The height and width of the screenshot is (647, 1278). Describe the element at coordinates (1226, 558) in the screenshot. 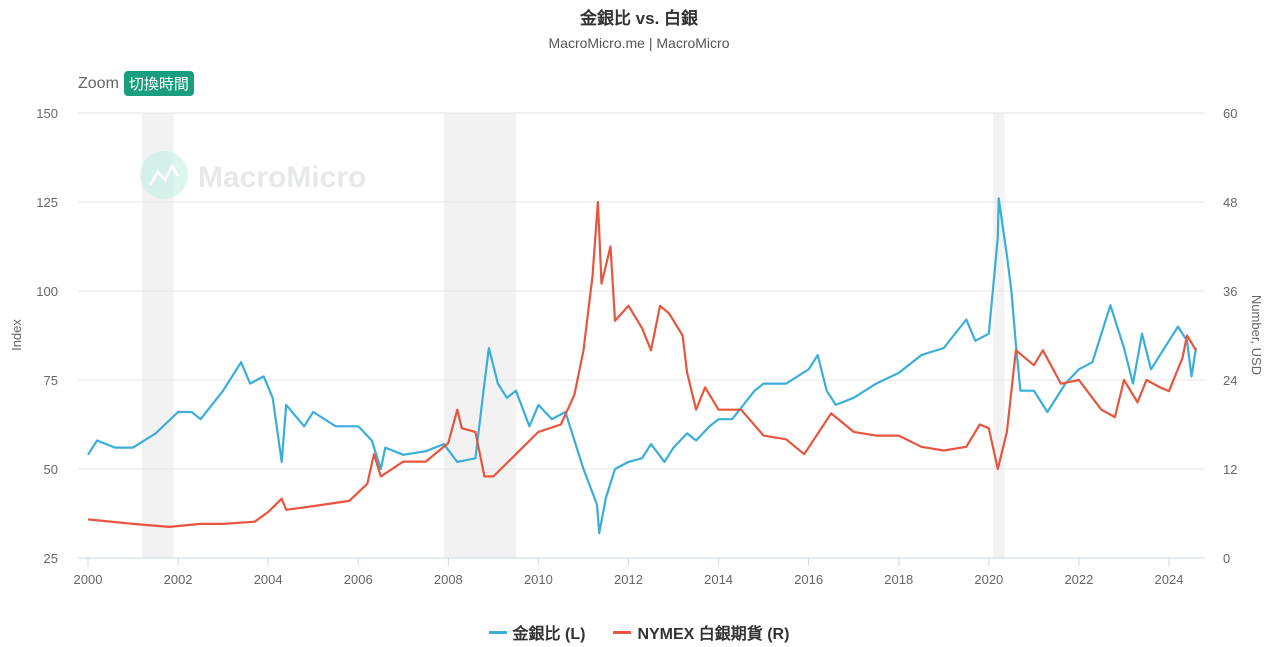

I see `y-right-tick-label: 0` at that location.